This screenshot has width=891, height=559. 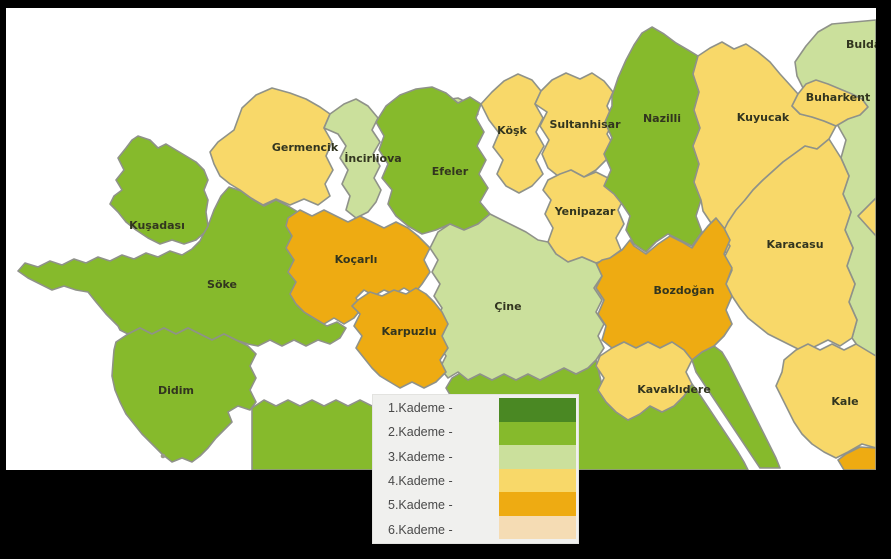 What do you see at coordinates (358, 267) in the screenshot?
I see `district-kocarli` at bounding box center [358, 267].